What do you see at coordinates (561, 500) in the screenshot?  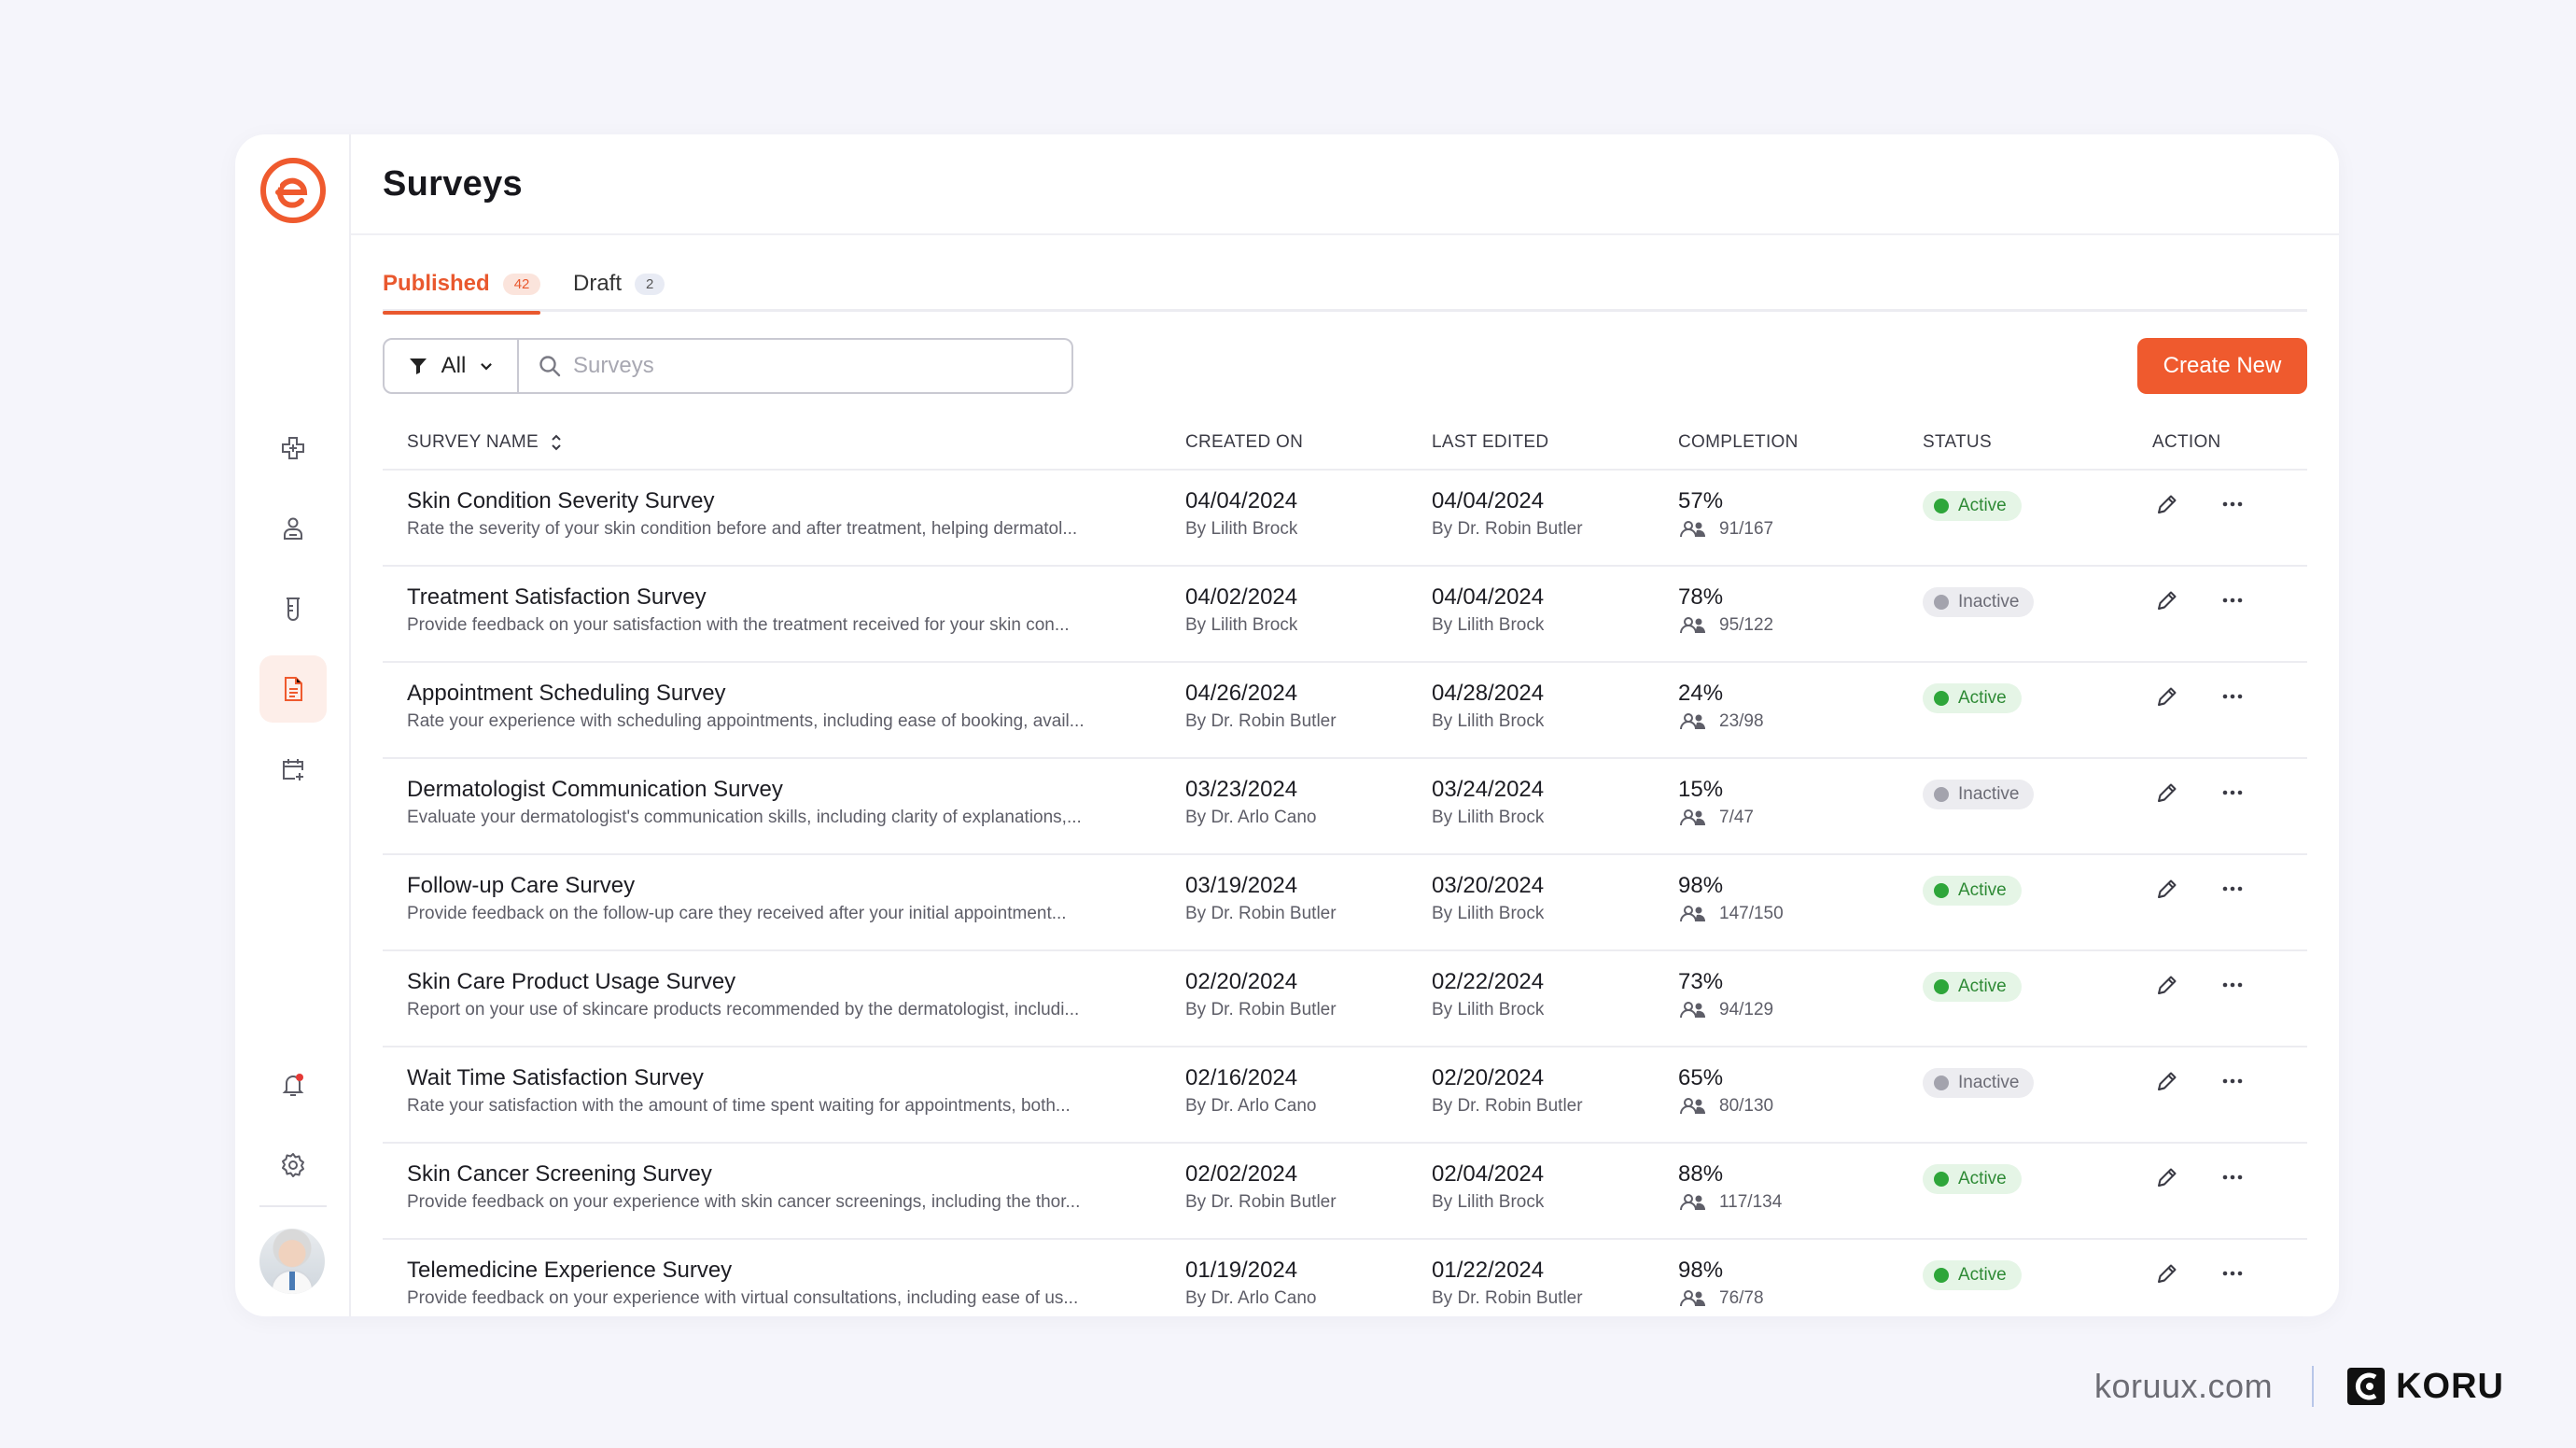 I see `survey-title: Skin Condition Severity Survey` at bounding box center [561, 500].